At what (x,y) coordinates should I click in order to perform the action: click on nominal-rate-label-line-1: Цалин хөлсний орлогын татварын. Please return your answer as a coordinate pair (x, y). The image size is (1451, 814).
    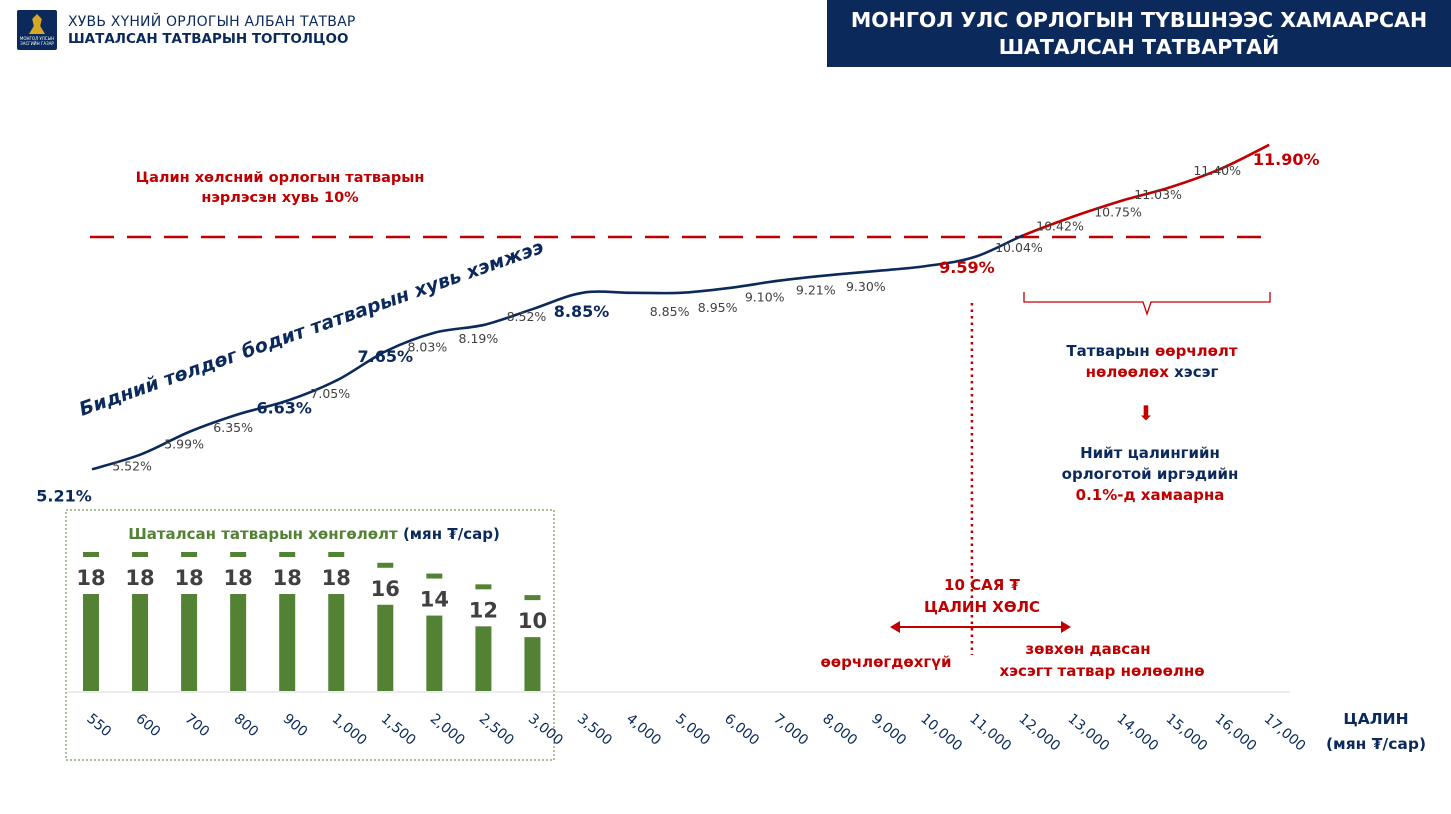
    Looking at the image, I should click on (280, 178).